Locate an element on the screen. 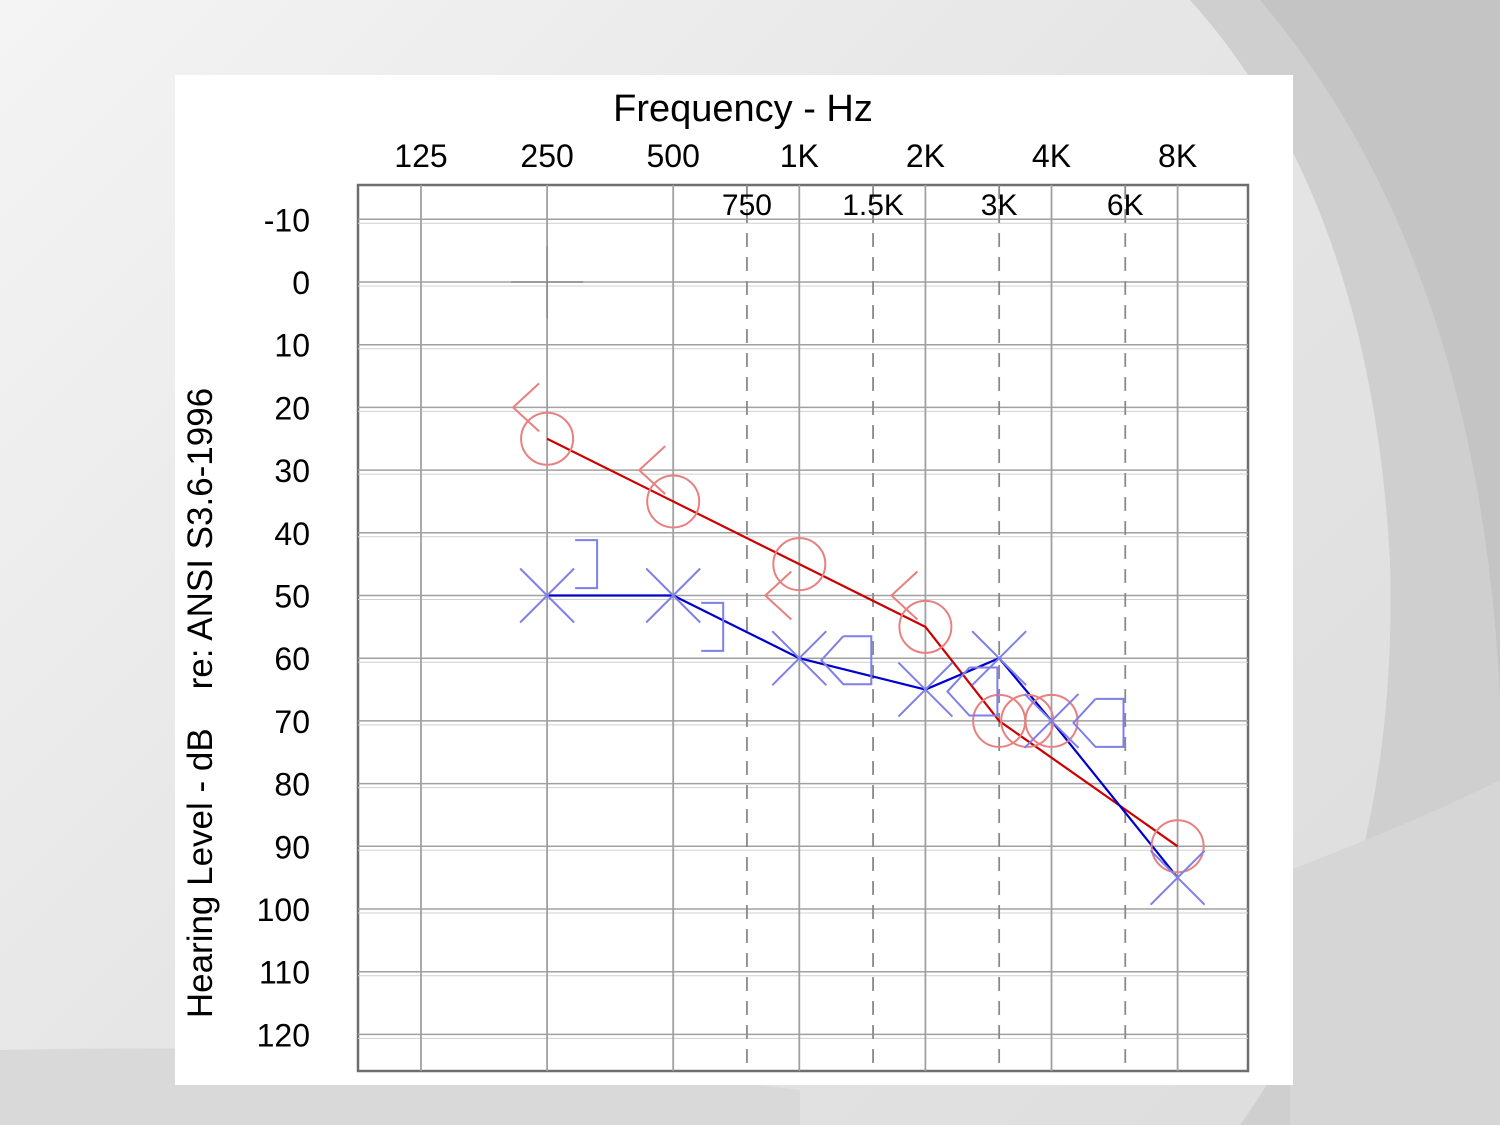  x-tick-label: 1K is located at coordinates (799, 156).